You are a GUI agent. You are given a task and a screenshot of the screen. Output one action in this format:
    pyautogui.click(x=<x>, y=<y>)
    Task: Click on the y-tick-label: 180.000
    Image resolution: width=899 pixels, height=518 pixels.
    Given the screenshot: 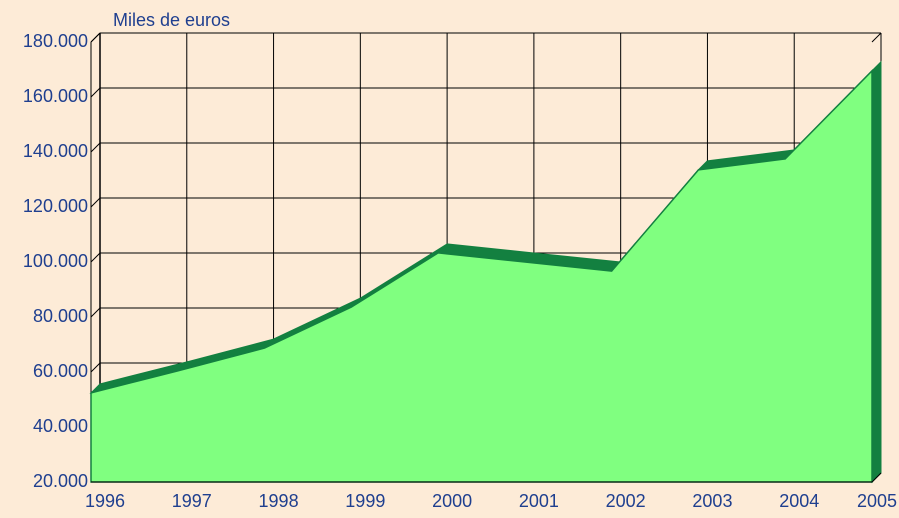 What is the action you would take?
    pyautogui.click(x=55, y=41)
    